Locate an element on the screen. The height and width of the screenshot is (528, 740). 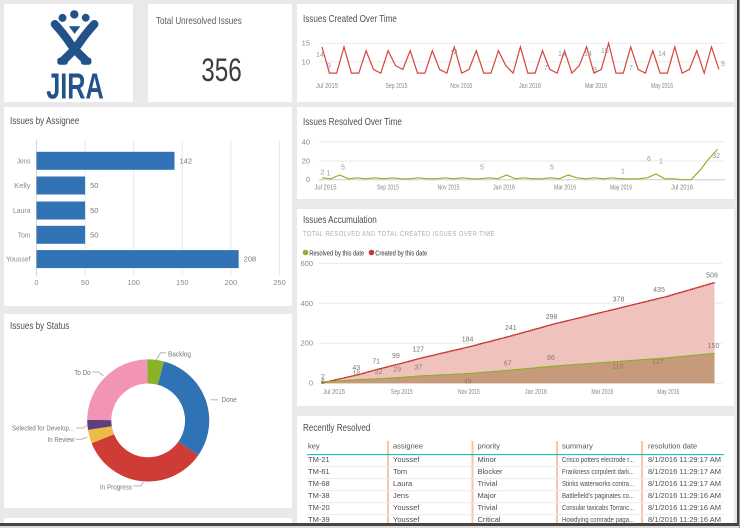
svg-text: TM-68 is located at coordinates (319, 483).